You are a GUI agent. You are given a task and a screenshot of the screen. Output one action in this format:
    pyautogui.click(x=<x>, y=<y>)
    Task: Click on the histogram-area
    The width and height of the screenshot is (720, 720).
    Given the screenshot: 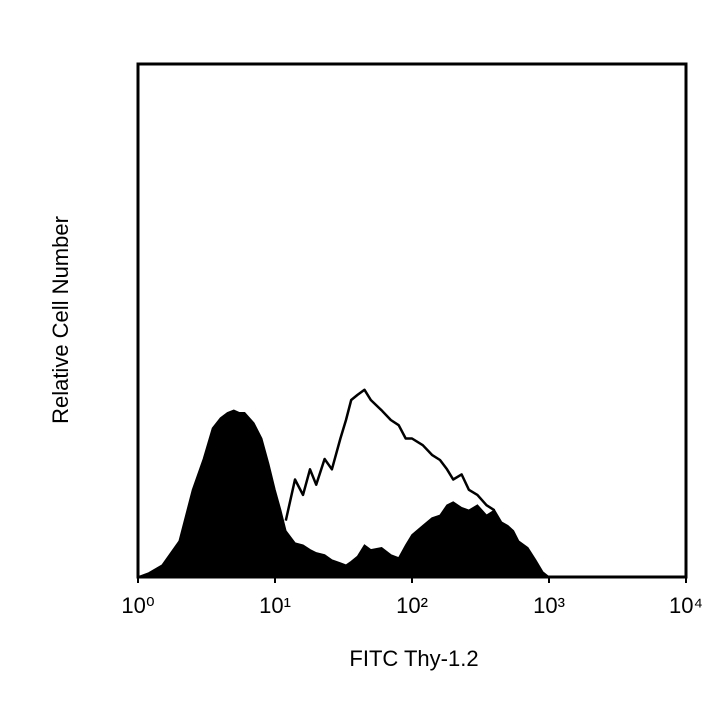 What is the action you would take?
    pyautogui.click(x=344, y=493)
    